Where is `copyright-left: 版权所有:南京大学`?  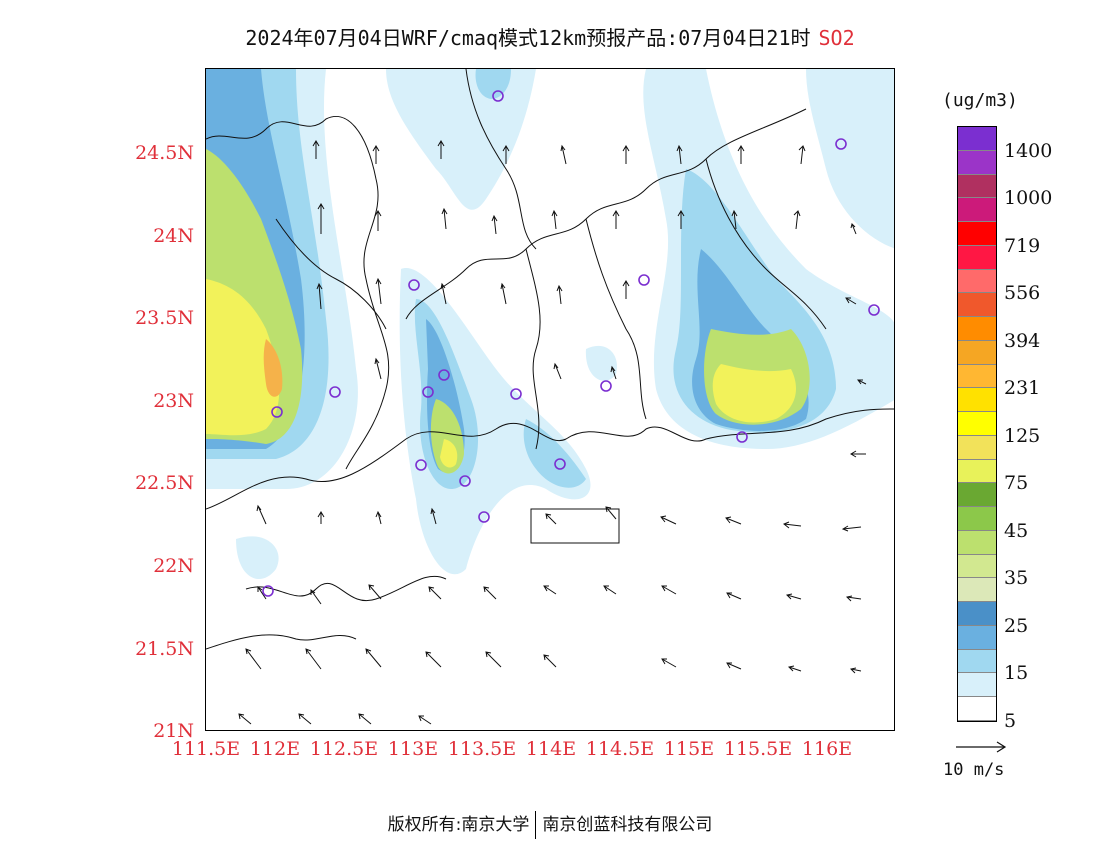 copyright-left: 版权所有:南京大学 is located at coordinates (458, 825).